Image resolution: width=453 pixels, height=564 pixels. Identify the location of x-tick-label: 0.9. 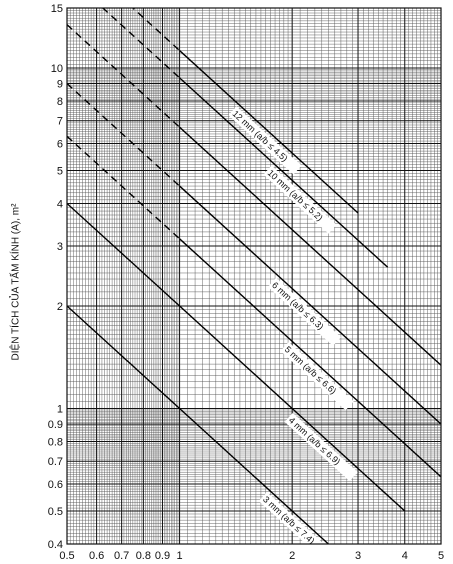
(162, 556).